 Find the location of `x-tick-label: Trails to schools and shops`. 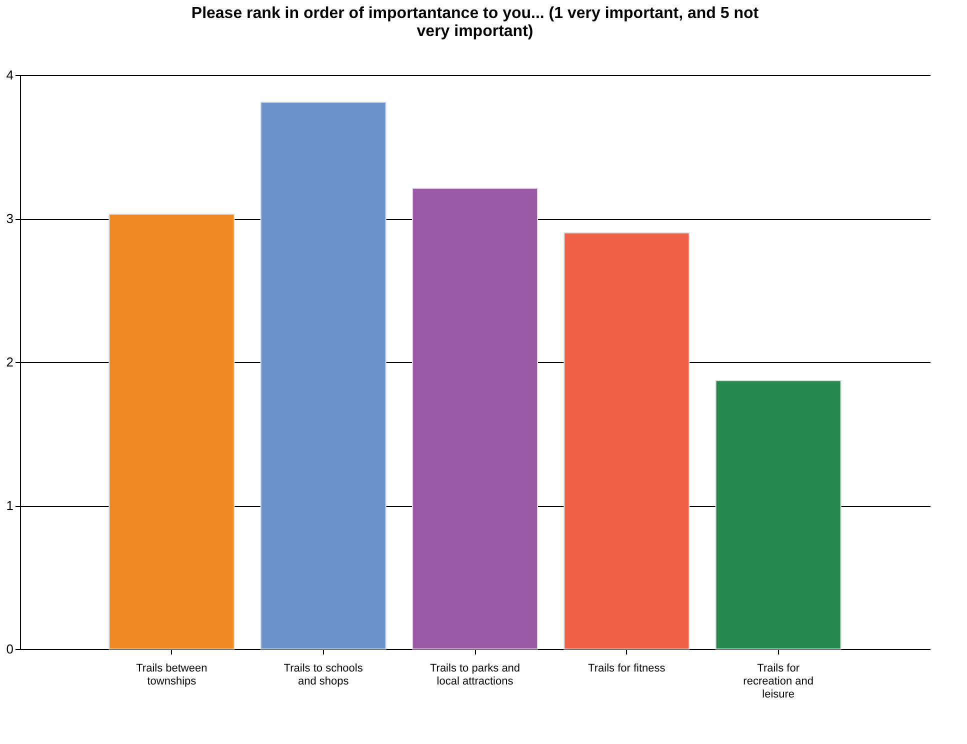

x-tick-label: Trails to schools and shops is located at coordinates (324, 675).